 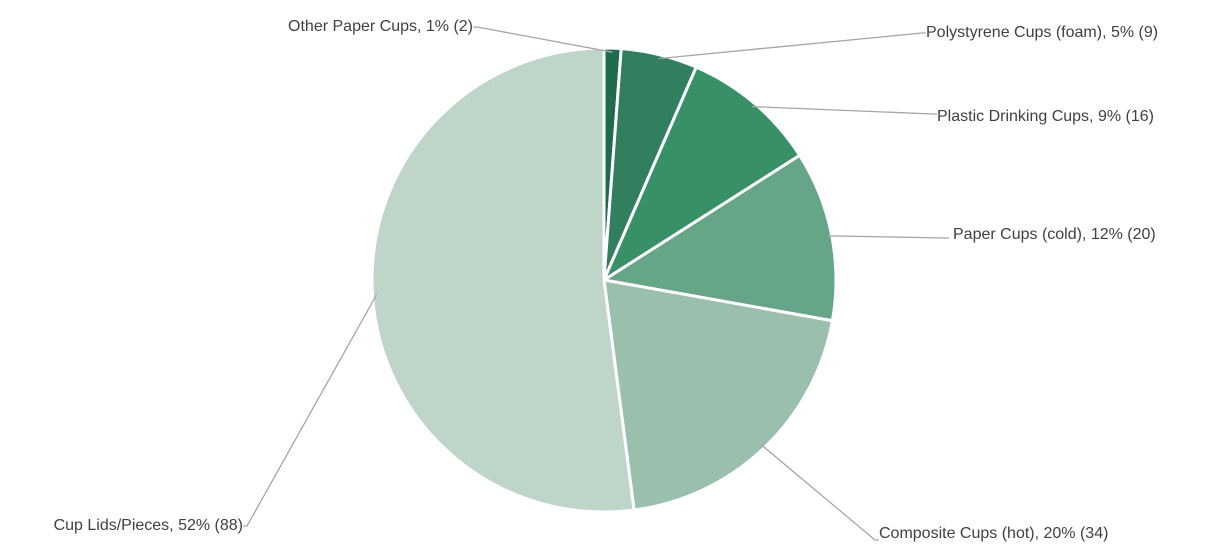 I want to click on pie-slice-plastic-drinking-cups, so click(x=702, y=173).